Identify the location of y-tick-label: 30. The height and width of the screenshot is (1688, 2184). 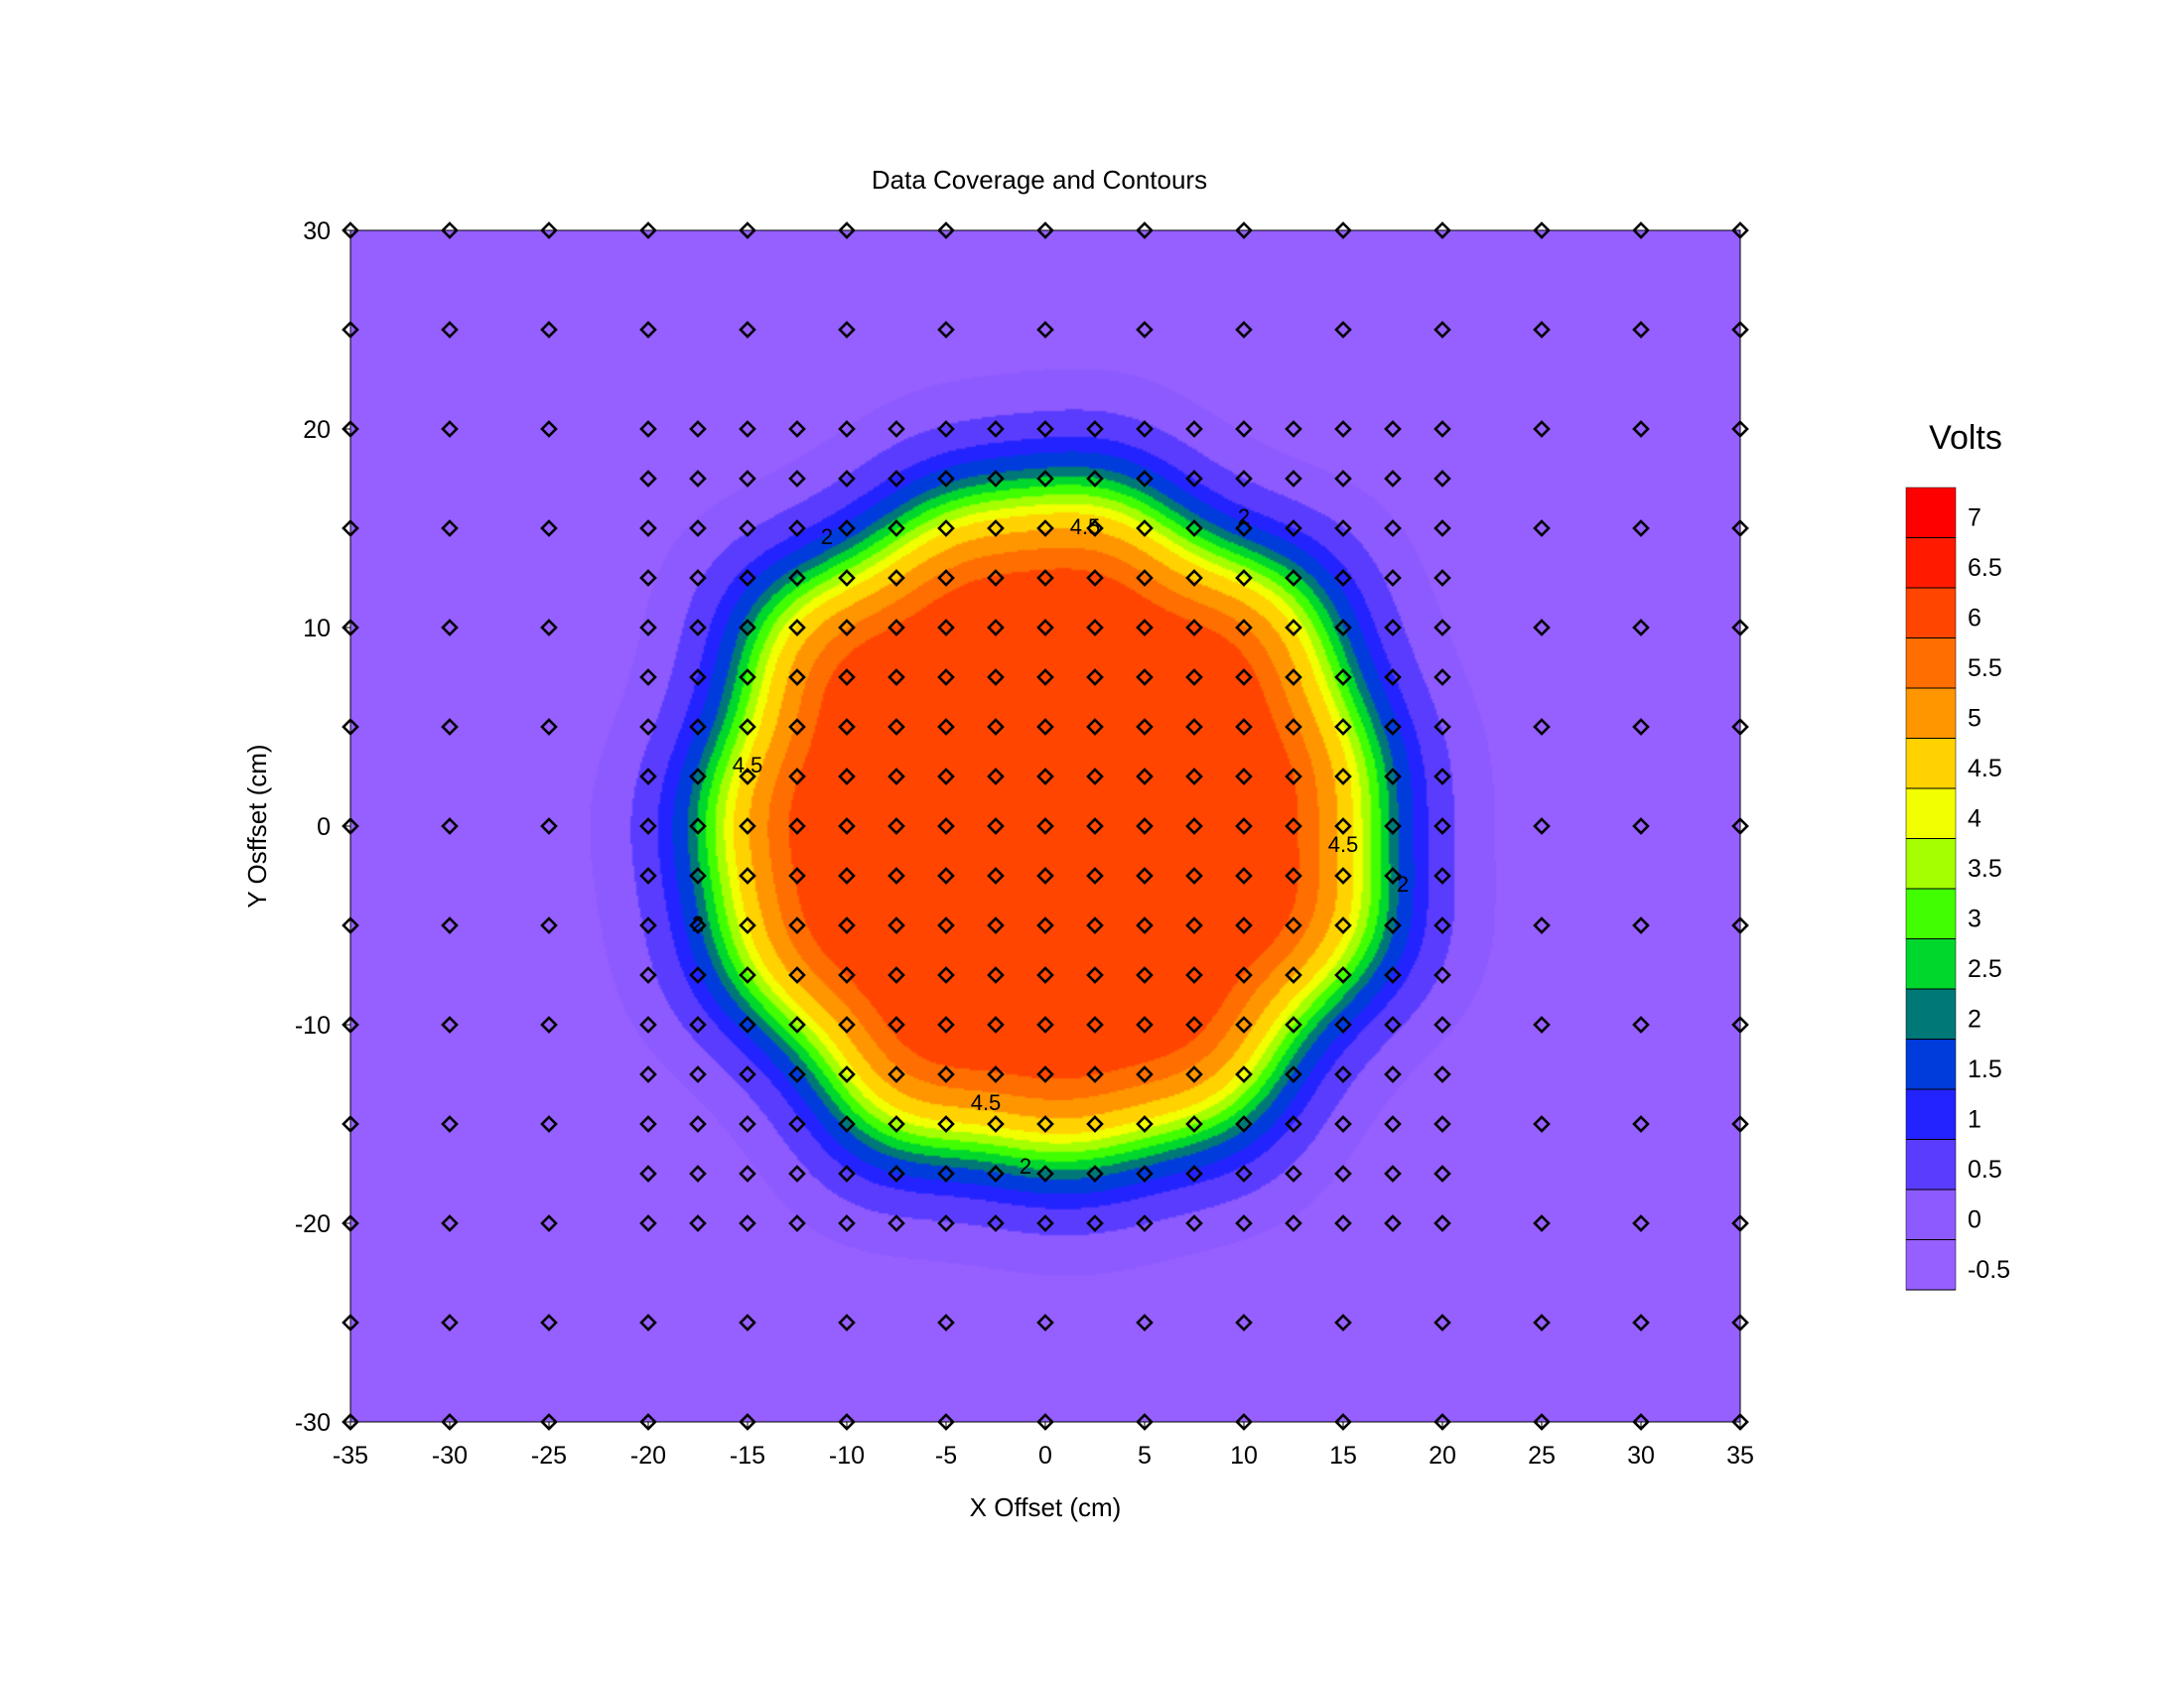
(317, 231).